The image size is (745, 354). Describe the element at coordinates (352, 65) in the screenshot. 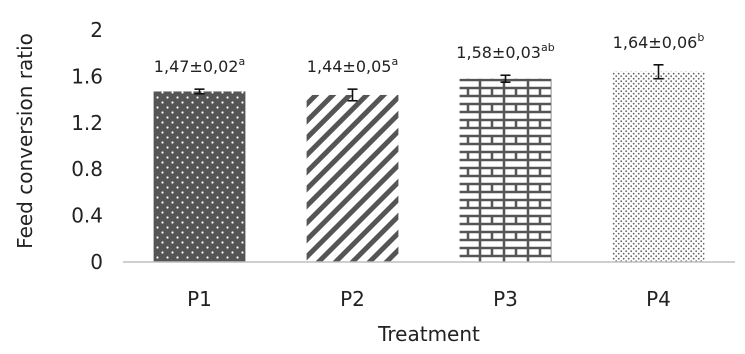

I see `data-label-p2: 1,44±0,05a` at that location.